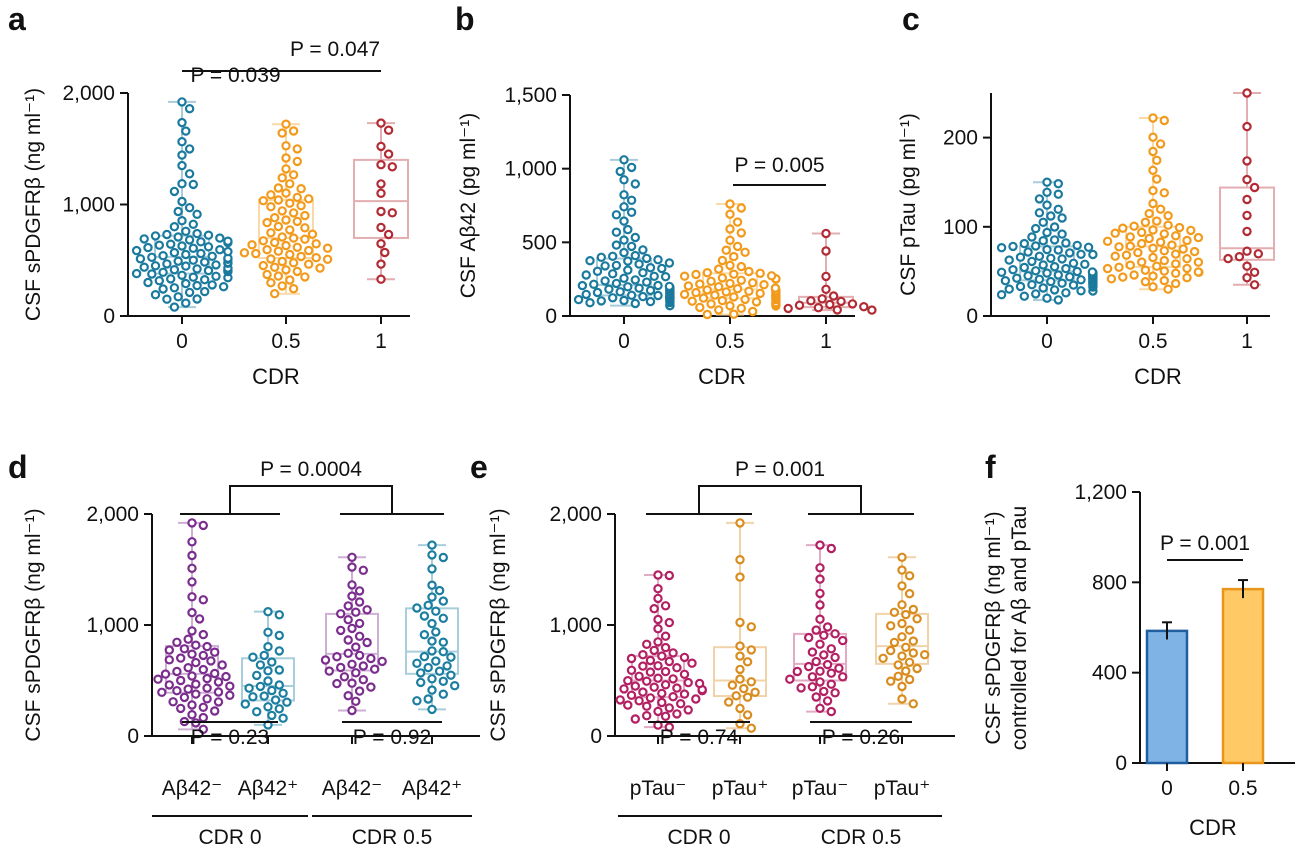  I want to click on y-tick-label: 1,000, so click(575, 625).